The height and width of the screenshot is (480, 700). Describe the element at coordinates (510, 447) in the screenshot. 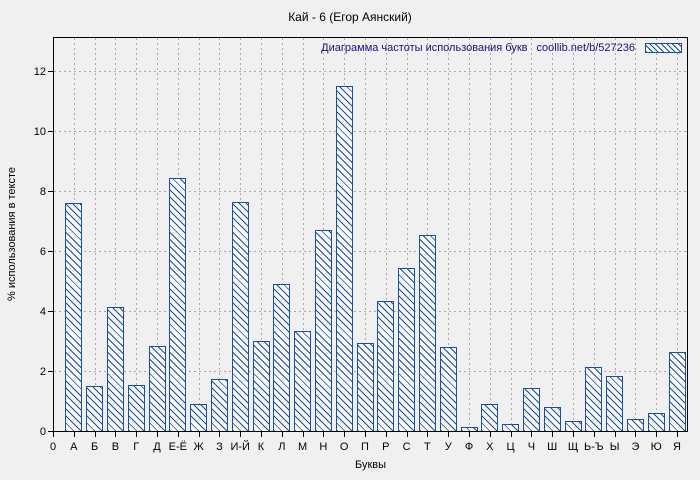

I see `x-tick-label-21: Ц` at that location.